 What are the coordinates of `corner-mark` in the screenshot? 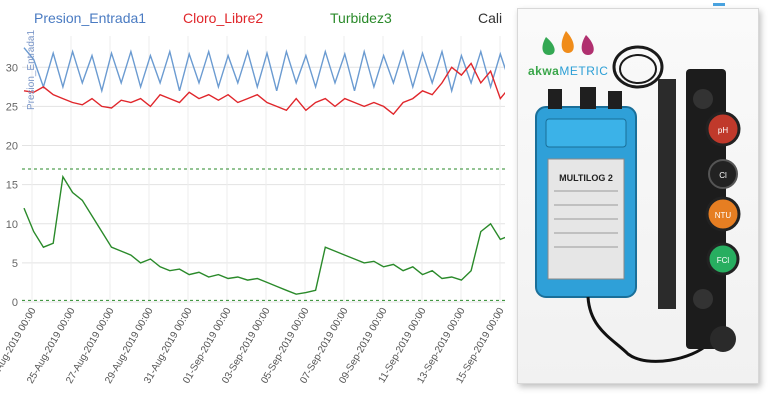 It's located at (719, 4).